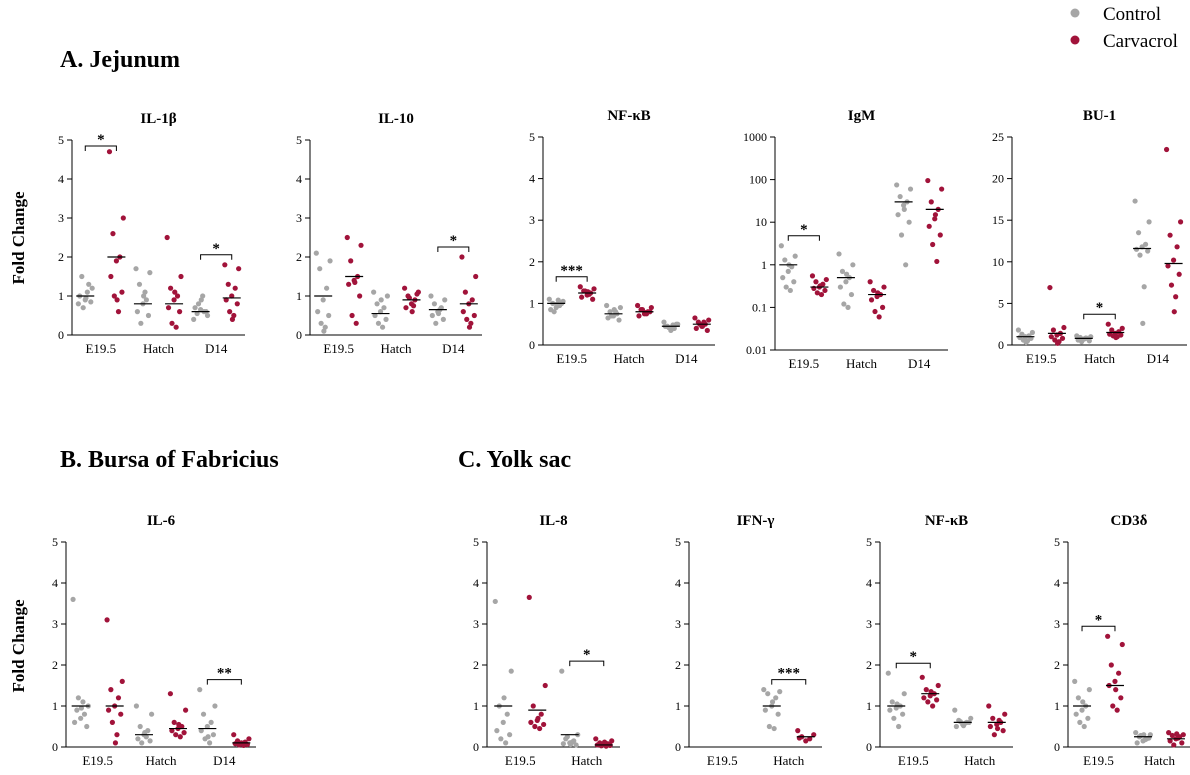 This screenshot has height=775, width=1190. What do you see at coordinates (396, 119) in the screenshot?
I see `panel-title: IL-10` at bounding box center [396, 119].